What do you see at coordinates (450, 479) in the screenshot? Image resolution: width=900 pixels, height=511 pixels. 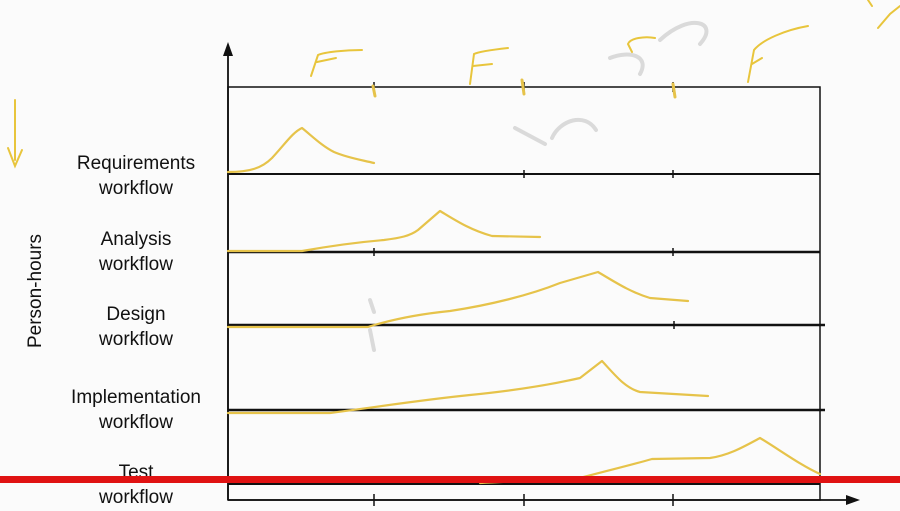 I see `red-progress-bar` at bounding box center [450, 479].